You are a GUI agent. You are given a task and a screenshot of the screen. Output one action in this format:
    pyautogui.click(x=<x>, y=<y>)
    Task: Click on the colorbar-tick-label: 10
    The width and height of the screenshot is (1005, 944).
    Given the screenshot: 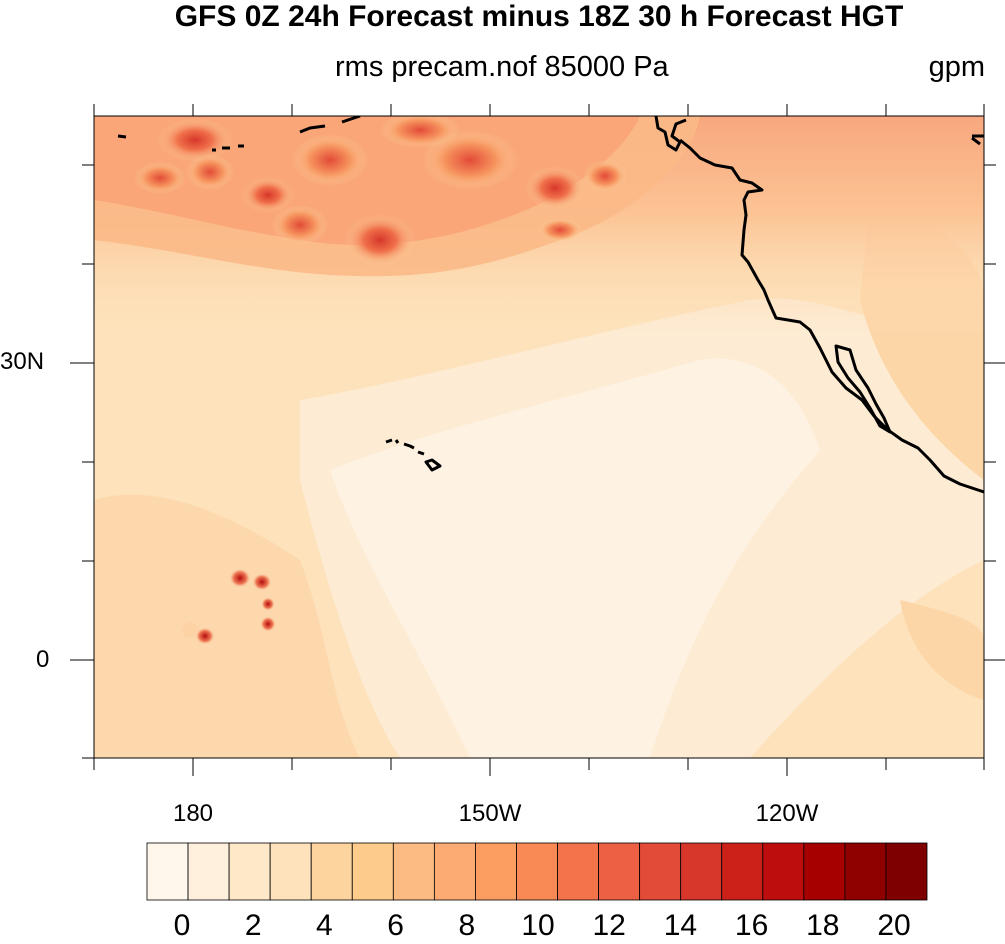 What is the action you would take?
    pyautogui.click(x=538, y=925)
    